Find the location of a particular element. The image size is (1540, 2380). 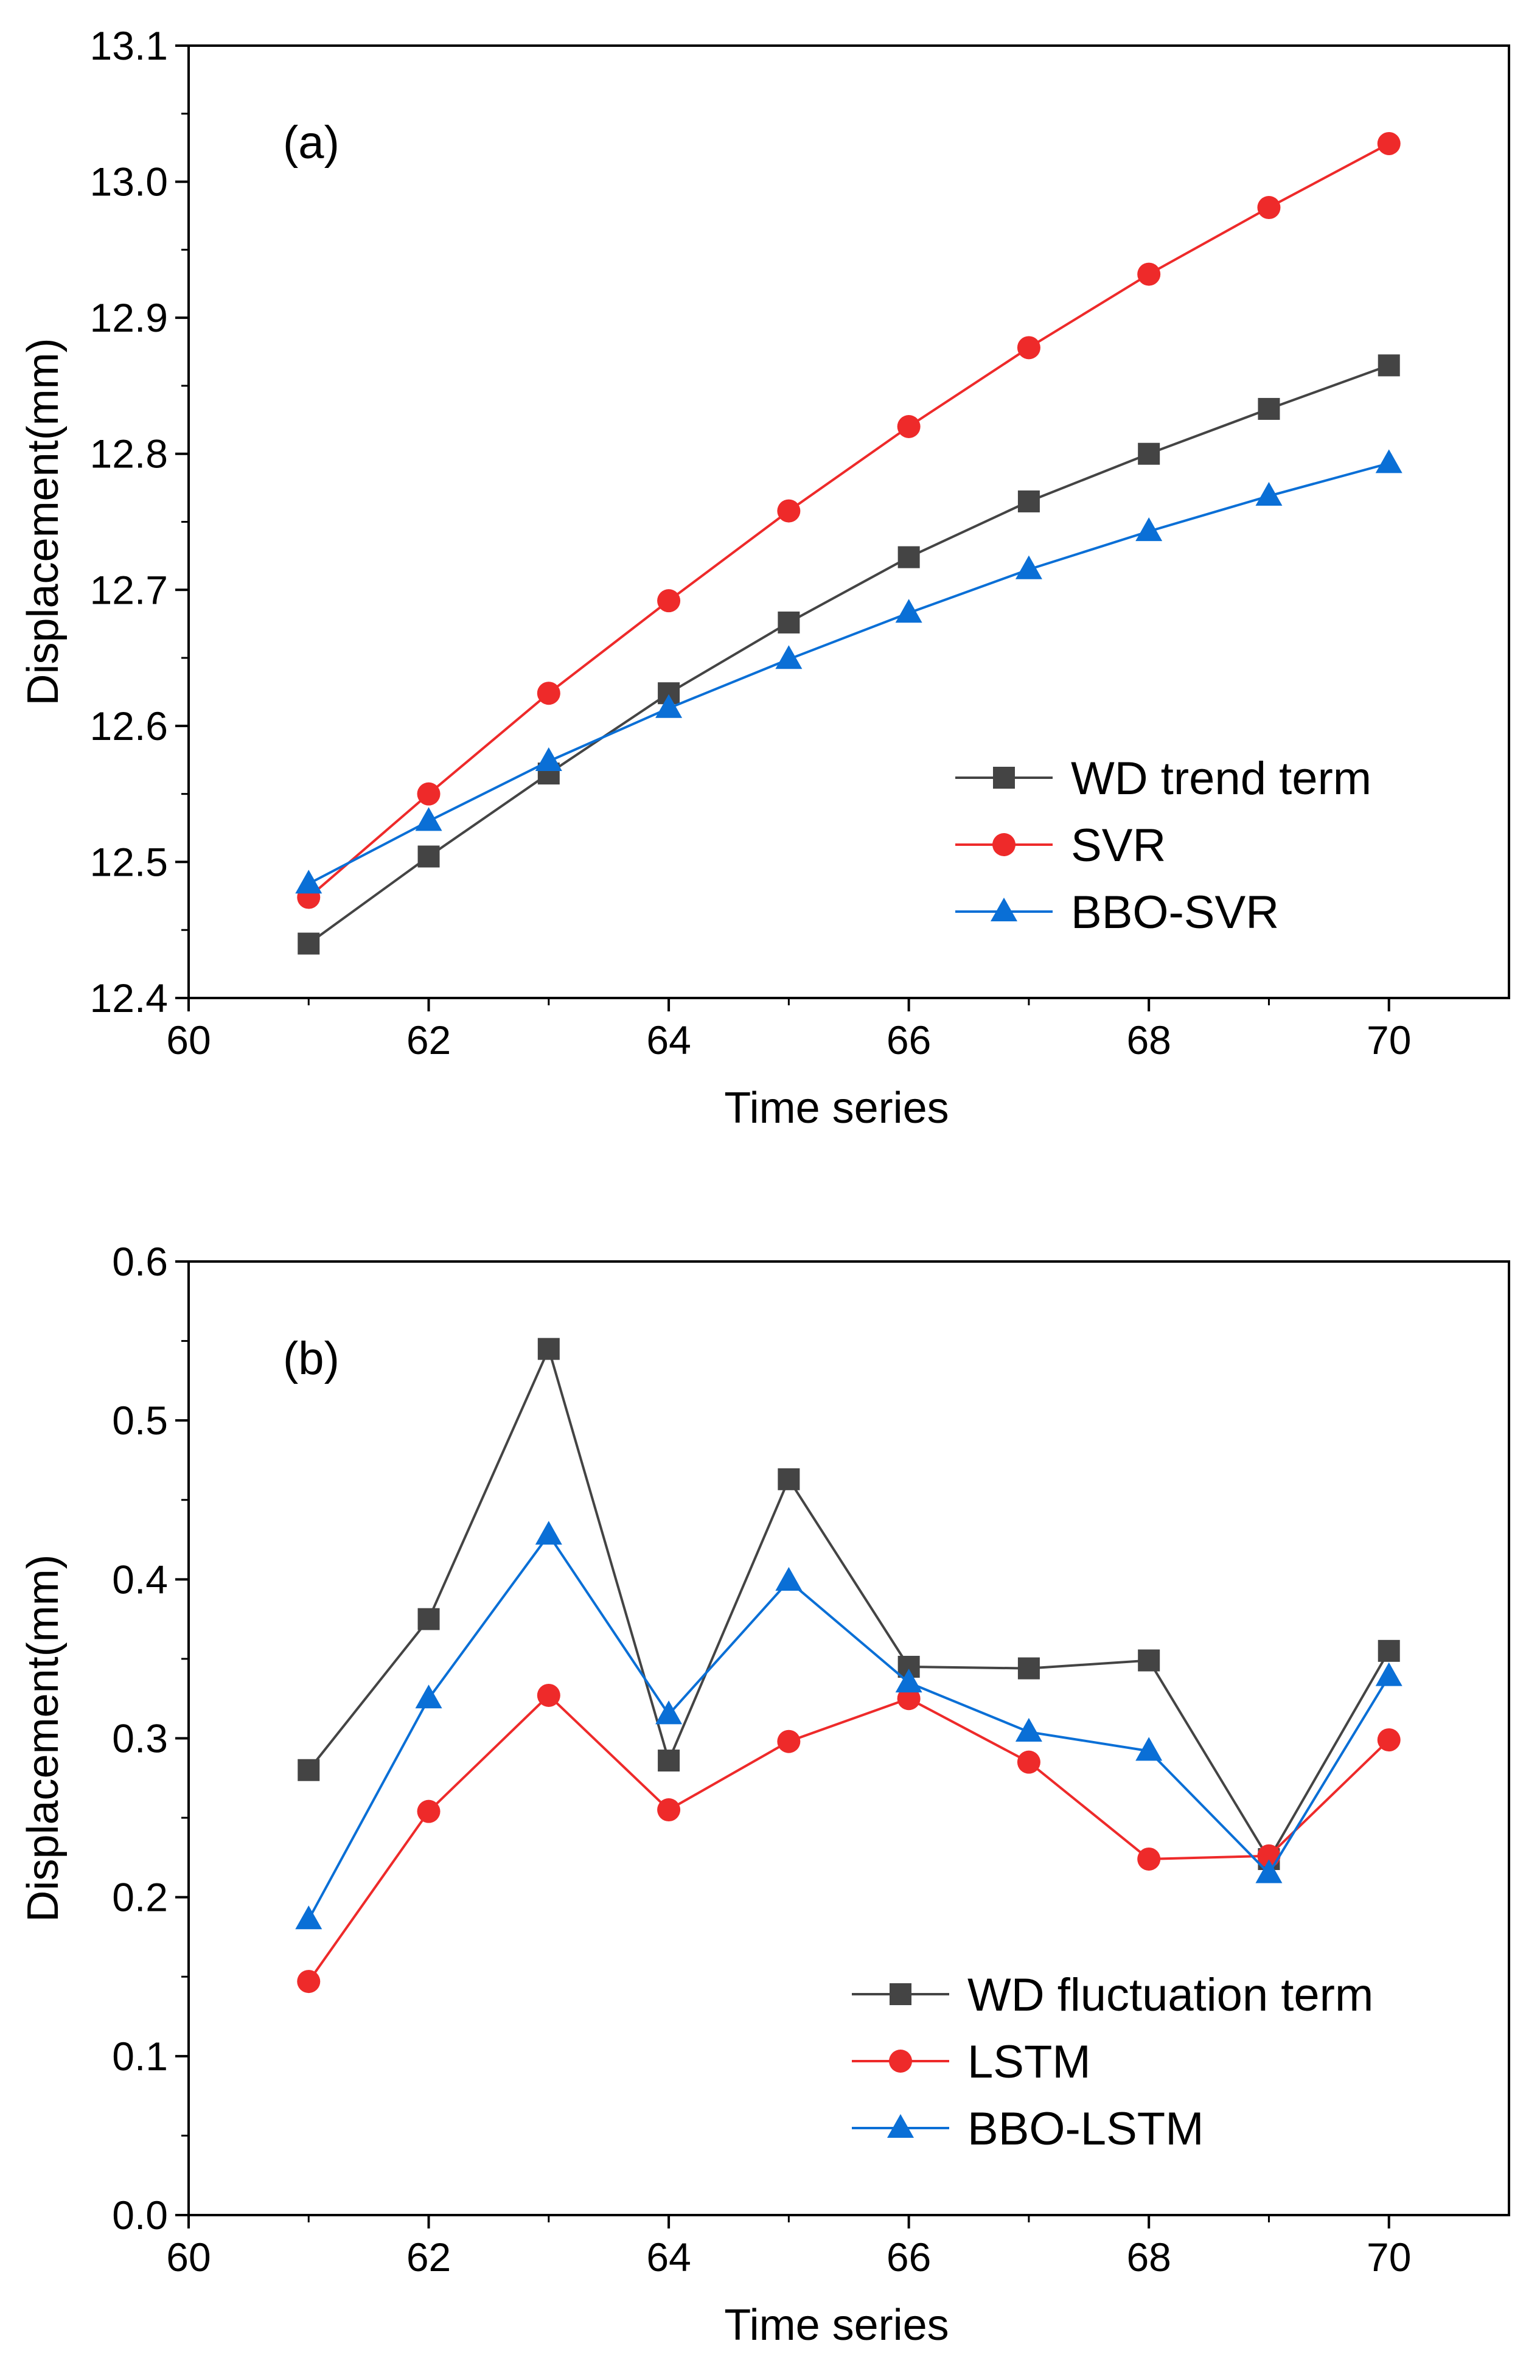

y-tick-label-b-2: 0.2 is located at coordinates (140, 1897).